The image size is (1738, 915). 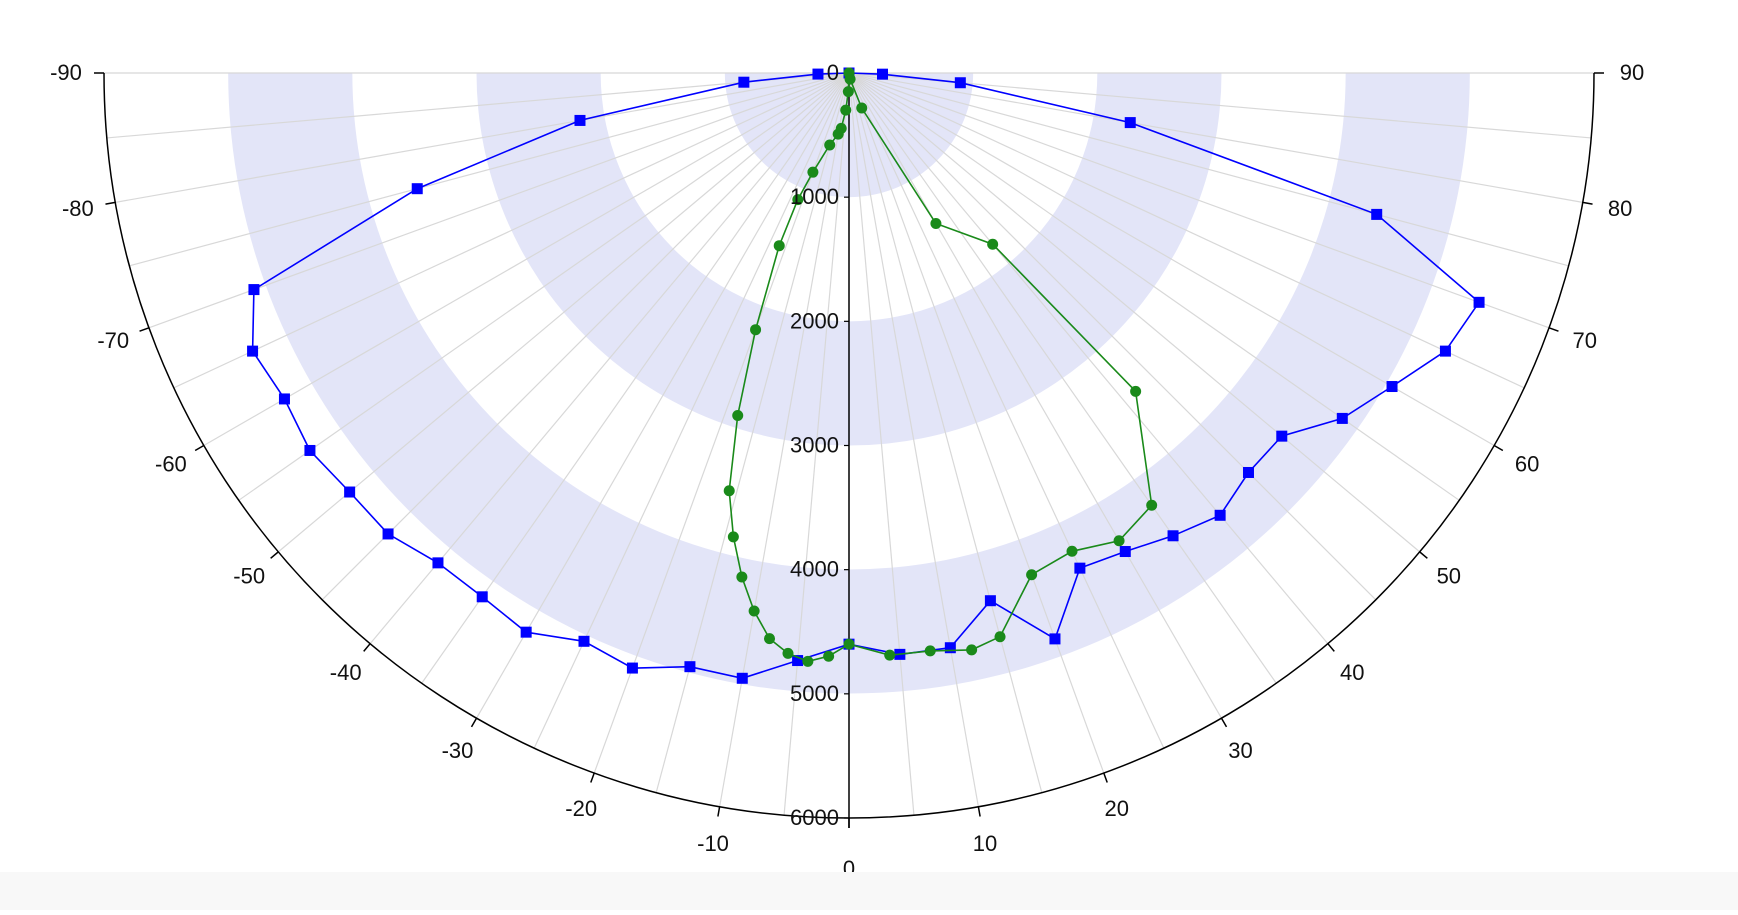 What do you see at coordinates (78, 208) in the screenshot?
I see `angular-label--80: -80` at bounding box center [78, 208].